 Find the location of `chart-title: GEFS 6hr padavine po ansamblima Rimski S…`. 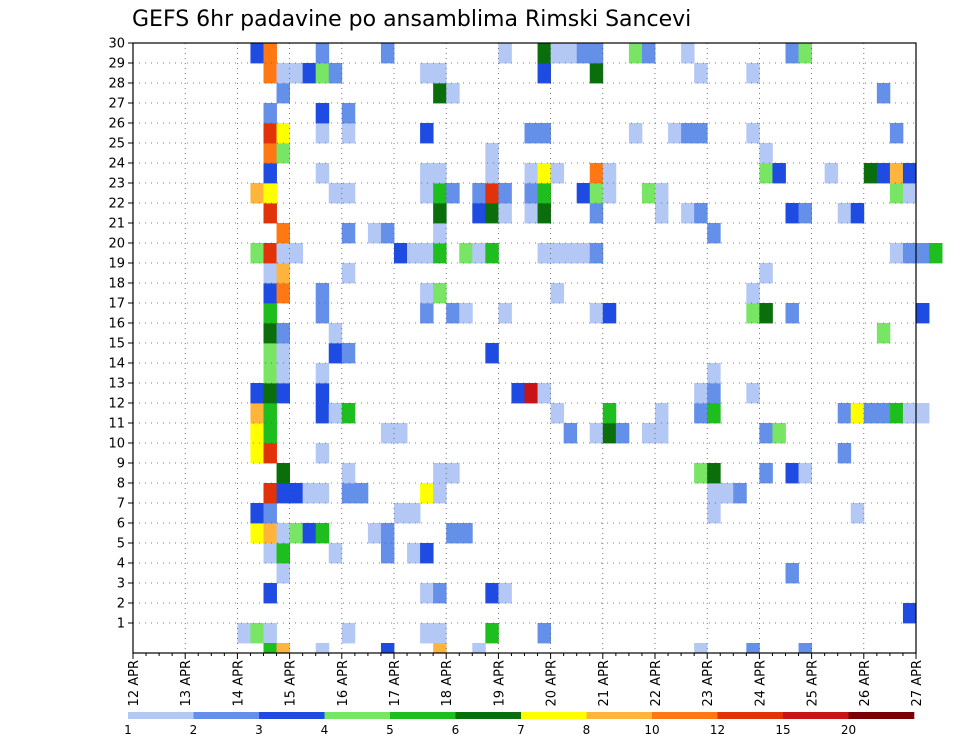

chart-title: GEFS 6hr padavine po ansamblima Rimski S… is located at coordinates (411, 19).